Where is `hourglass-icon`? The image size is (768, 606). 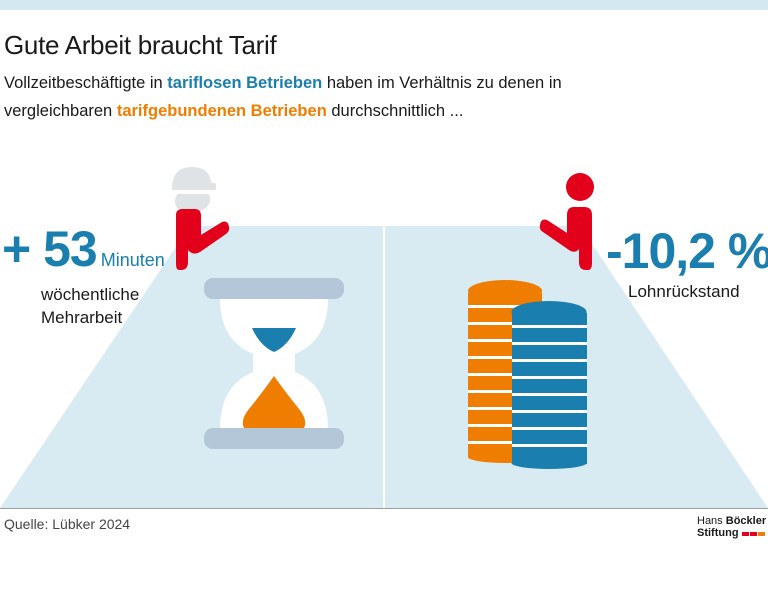
hourglass-icon is located at coordinates (274, 363).